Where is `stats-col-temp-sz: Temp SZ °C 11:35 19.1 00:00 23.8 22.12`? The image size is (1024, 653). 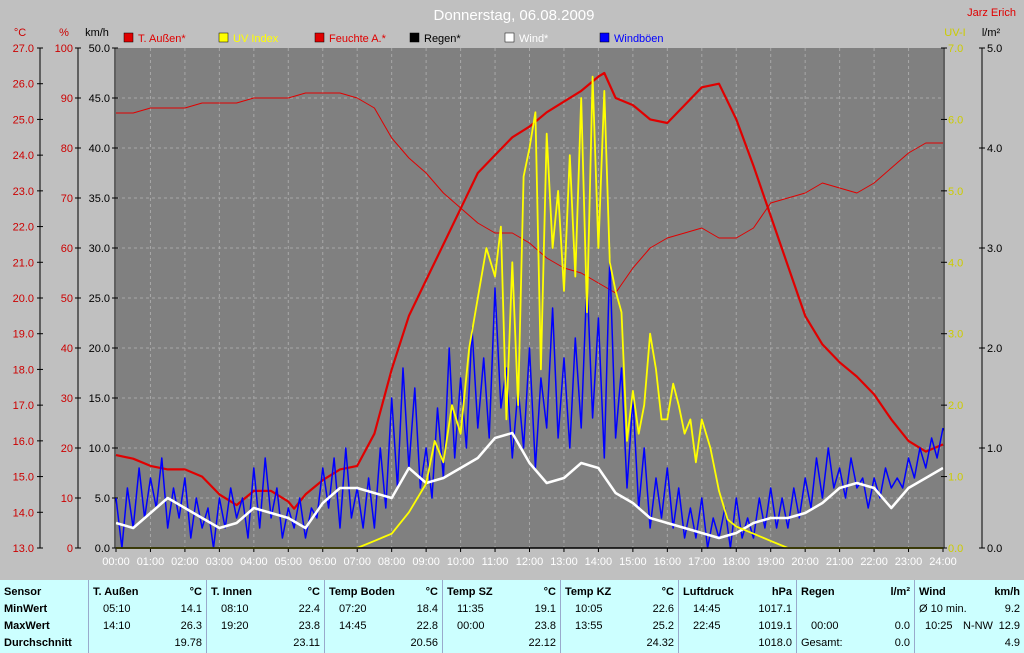 stats-col-temp-sz: Temp SZ °C 11:35 19.1 00:00 23.8 22.12 is located at coordinates (501, 616).